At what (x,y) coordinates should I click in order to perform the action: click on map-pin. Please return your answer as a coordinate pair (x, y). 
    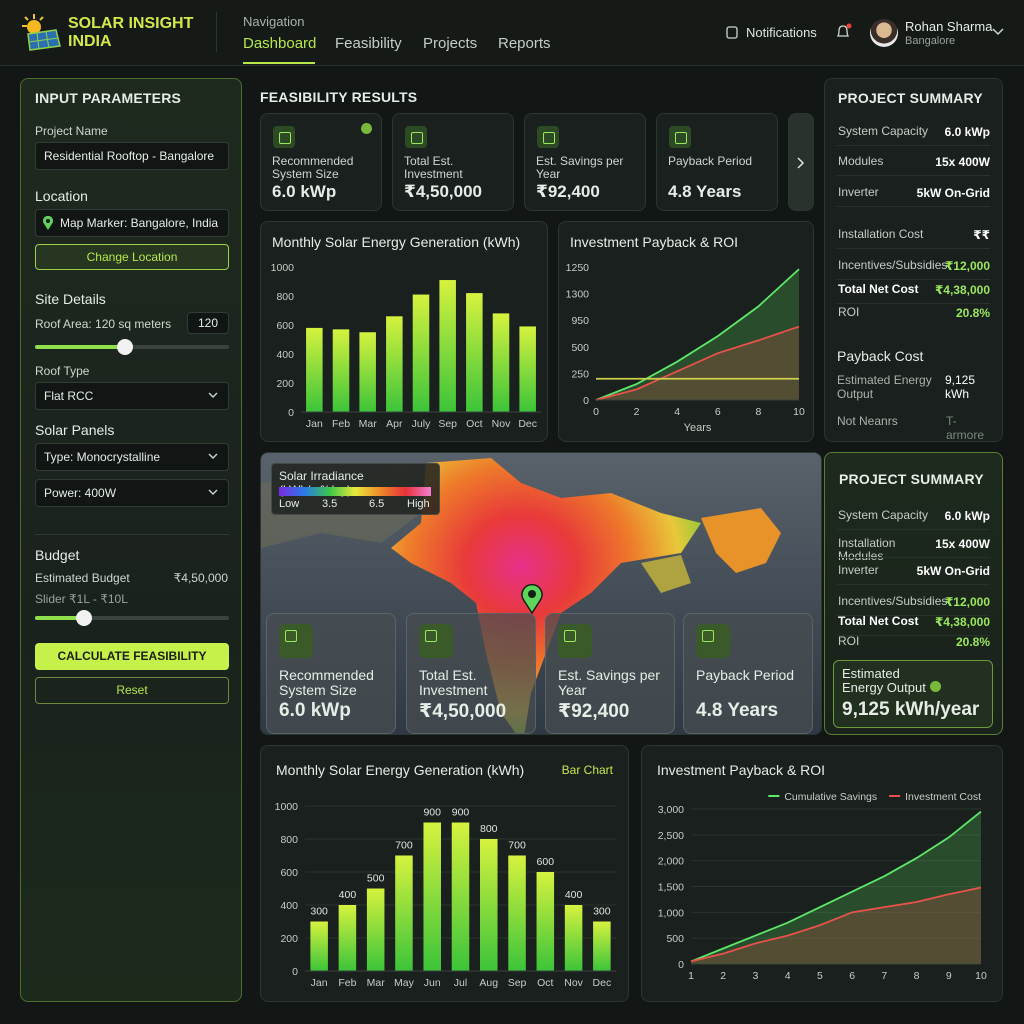
    Looking at the image, I should click on (532, 599).